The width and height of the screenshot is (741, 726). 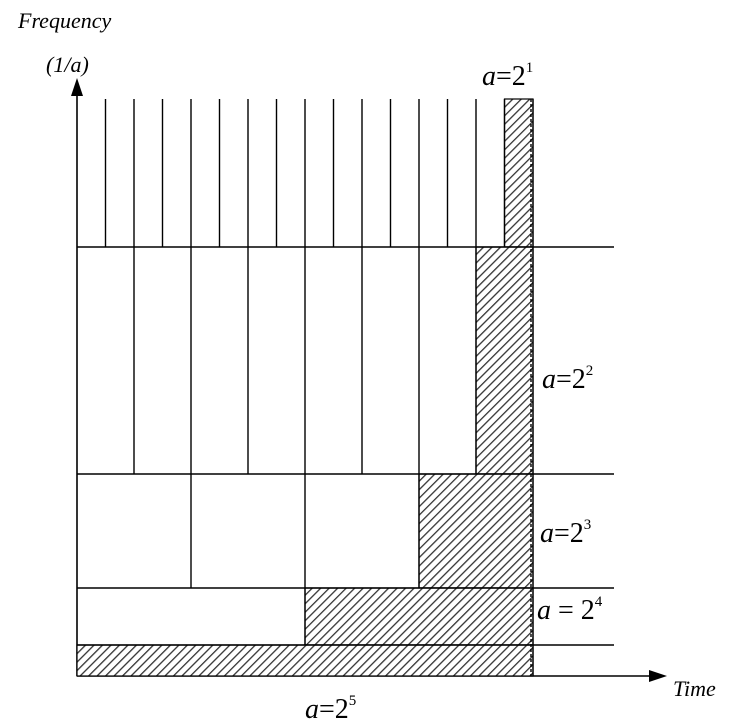 I want to click on scale-label-1: a=21, so click(x=507, y=76).